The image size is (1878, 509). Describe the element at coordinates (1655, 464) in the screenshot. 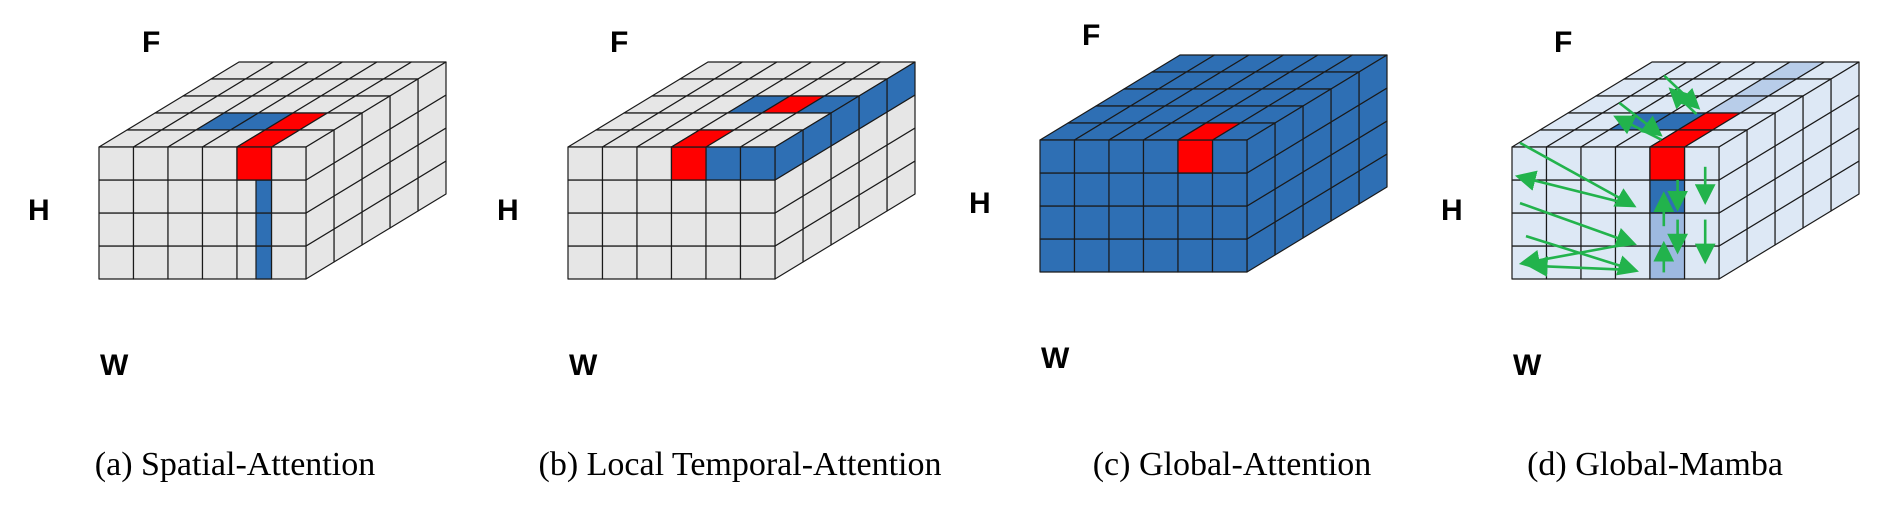

I see `caption-d: (d) Global-Mamba` at that location.